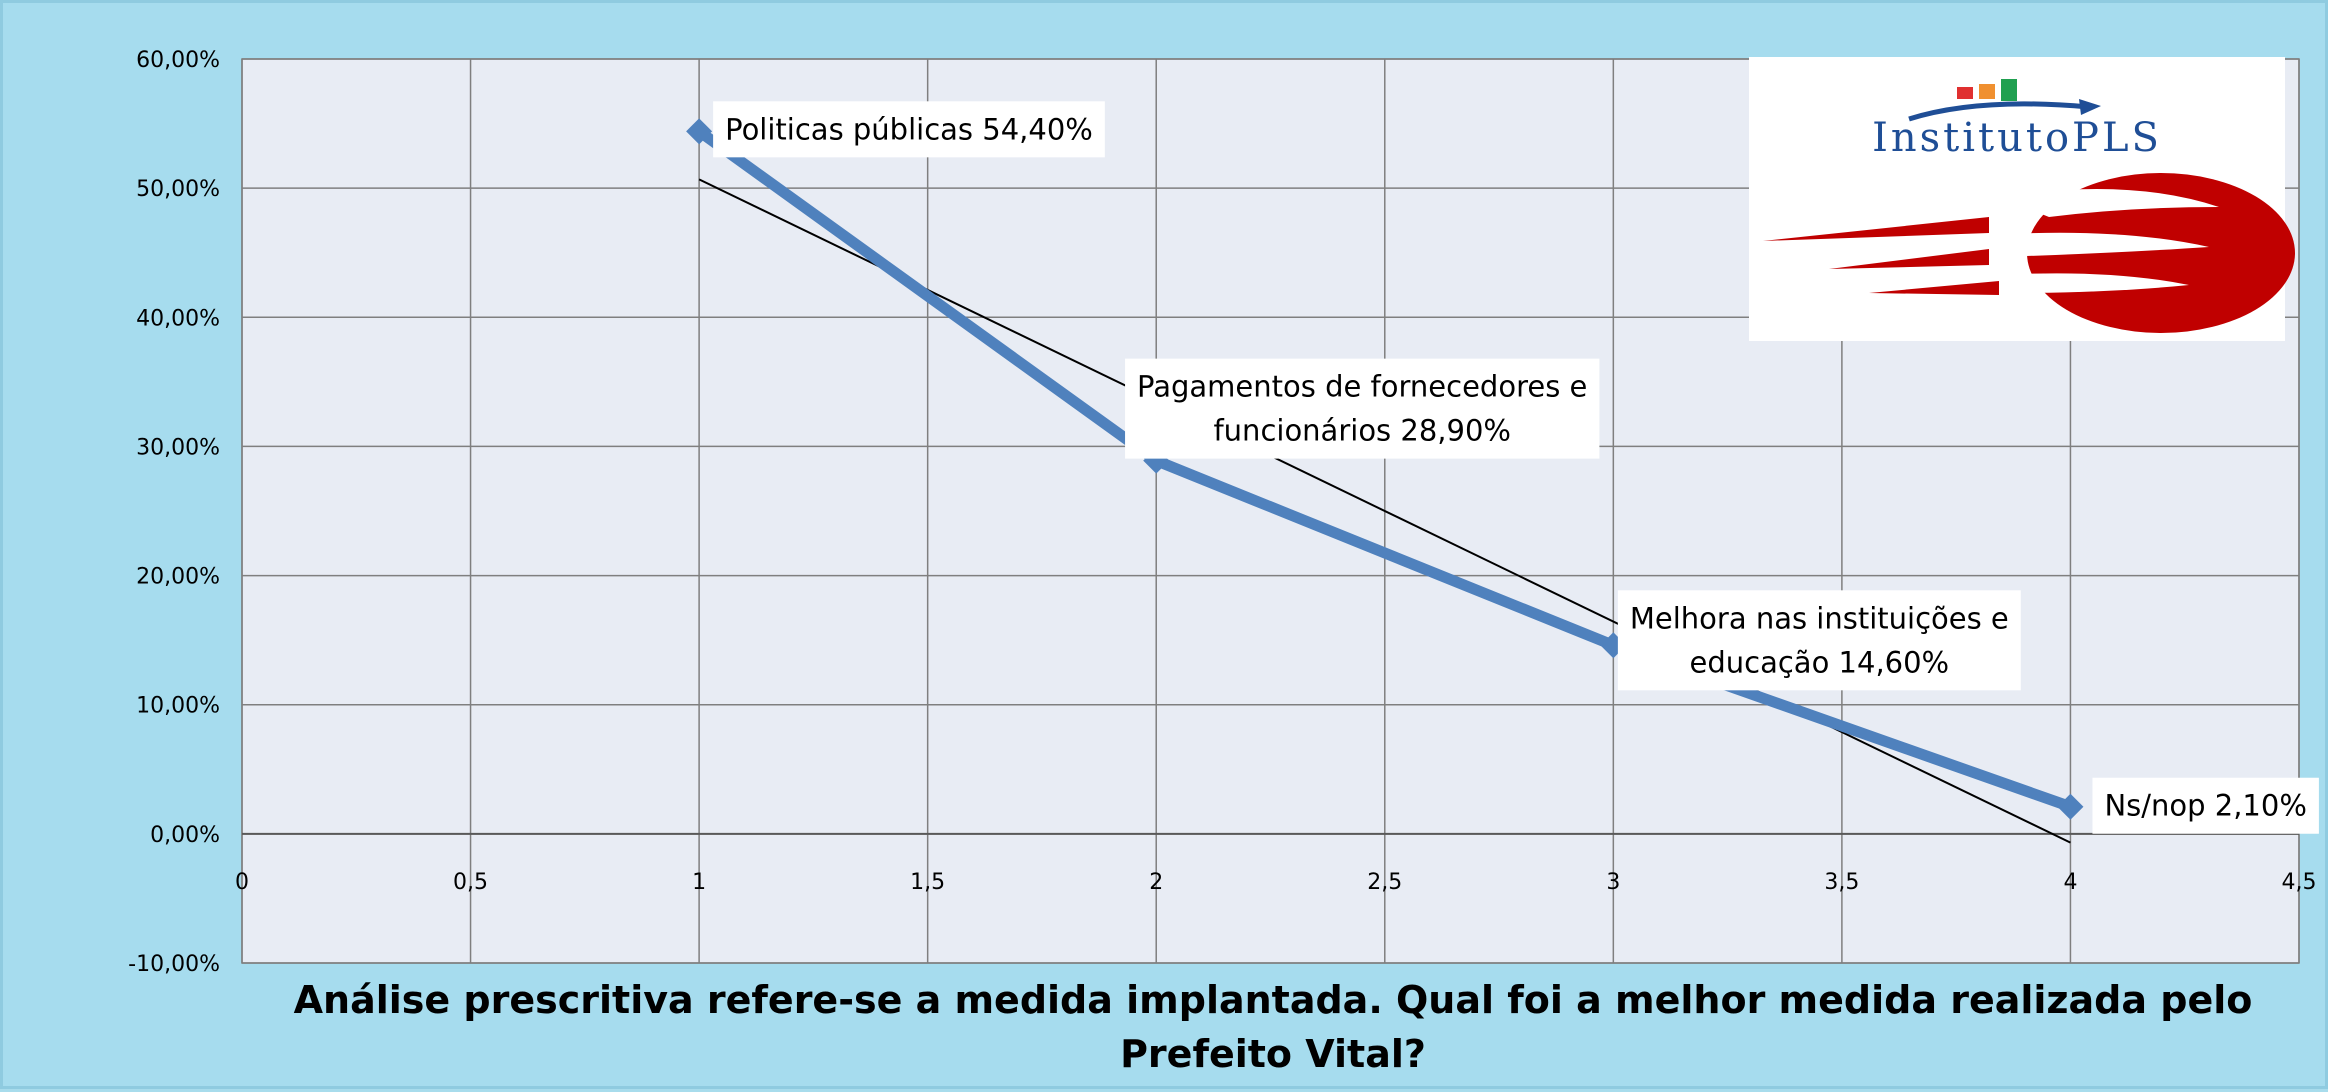 This screenshot has height=1092, width=2328. Describe the element at coordinates (2299, 882) in the screenshot. I see `x-tick-label: 4,5` at that location.